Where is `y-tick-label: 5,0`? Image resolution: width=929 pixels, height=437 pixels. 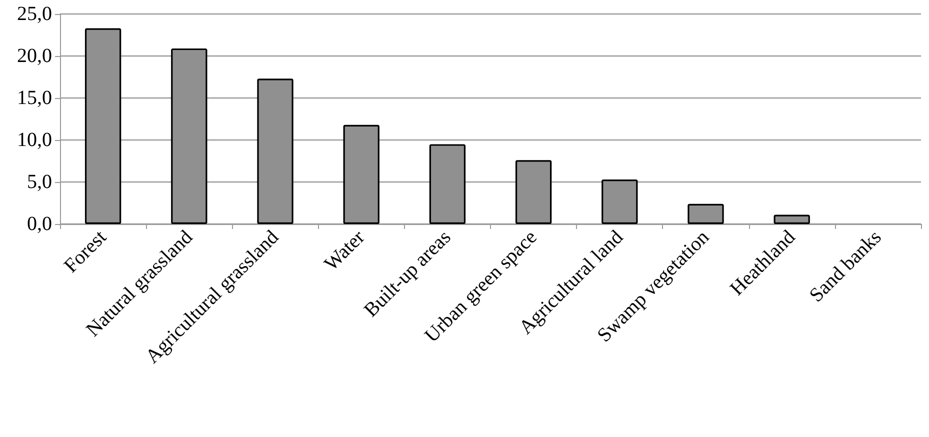 y-tick-label: 5,0 is located at coordinates (39, 182).